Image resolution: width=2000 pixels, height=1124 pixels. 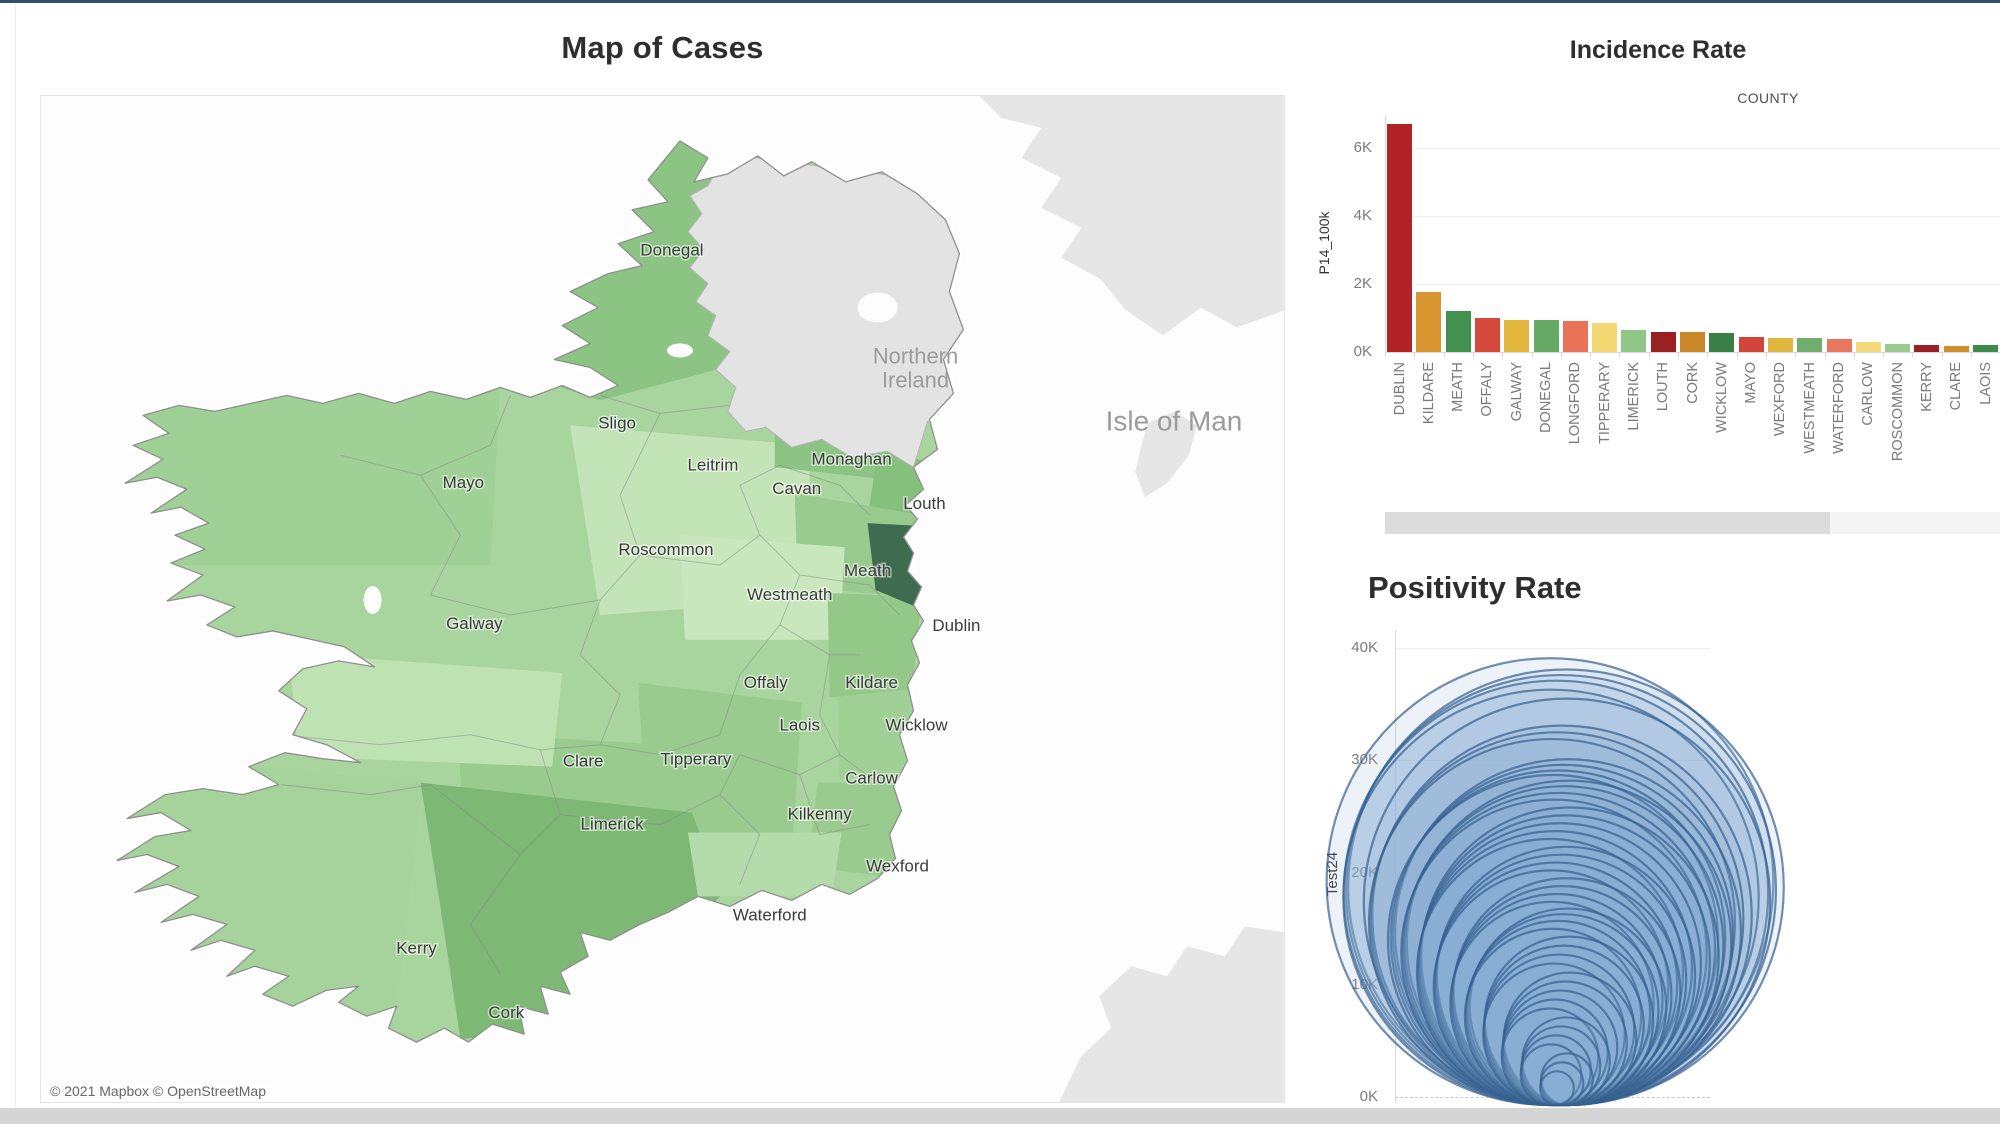 I want to click on lough-neagh, so click(x=877, y=307).